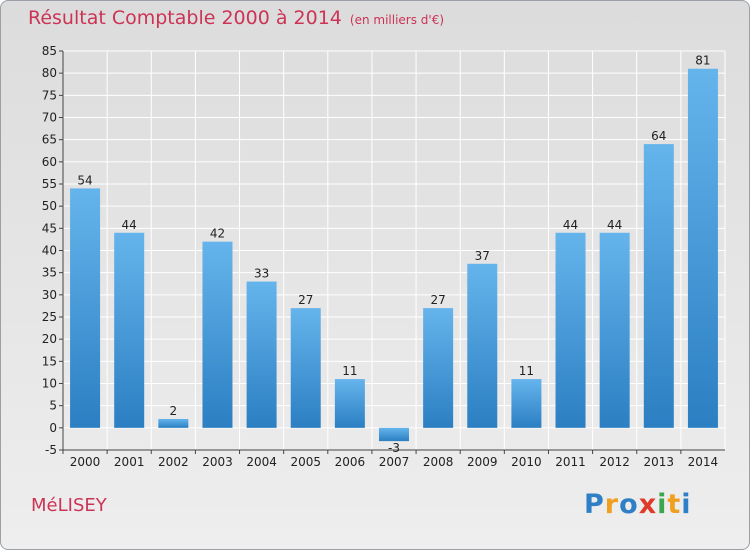 The image size is (750, 550). I want to click on data-label-2011: 44, so click(570, 225).